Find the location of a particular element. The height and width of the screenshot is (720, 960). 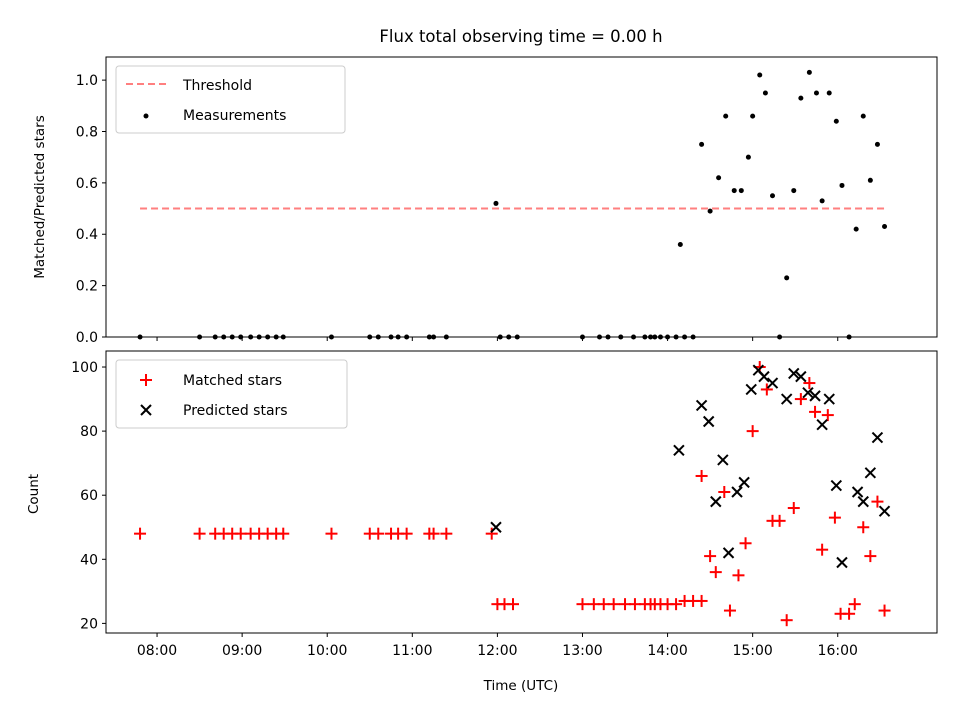

ratio-ytick-label: 0.8 is located at coordinates (87, 132).